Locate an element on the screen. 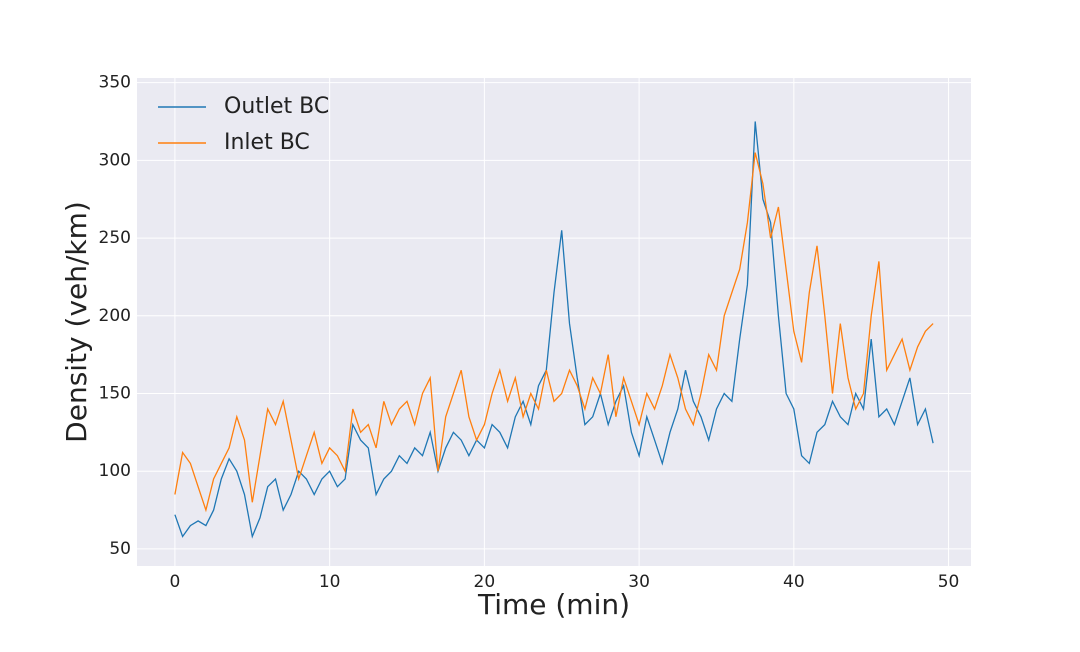  x-axis-label: Time (min) is located at coordinates (553, 604).